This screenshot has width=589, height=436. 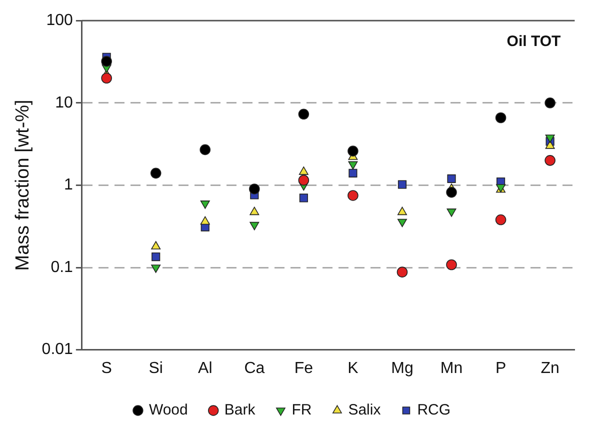 I want to click on x-tick-label: Mg, so click(x=402, y=368).